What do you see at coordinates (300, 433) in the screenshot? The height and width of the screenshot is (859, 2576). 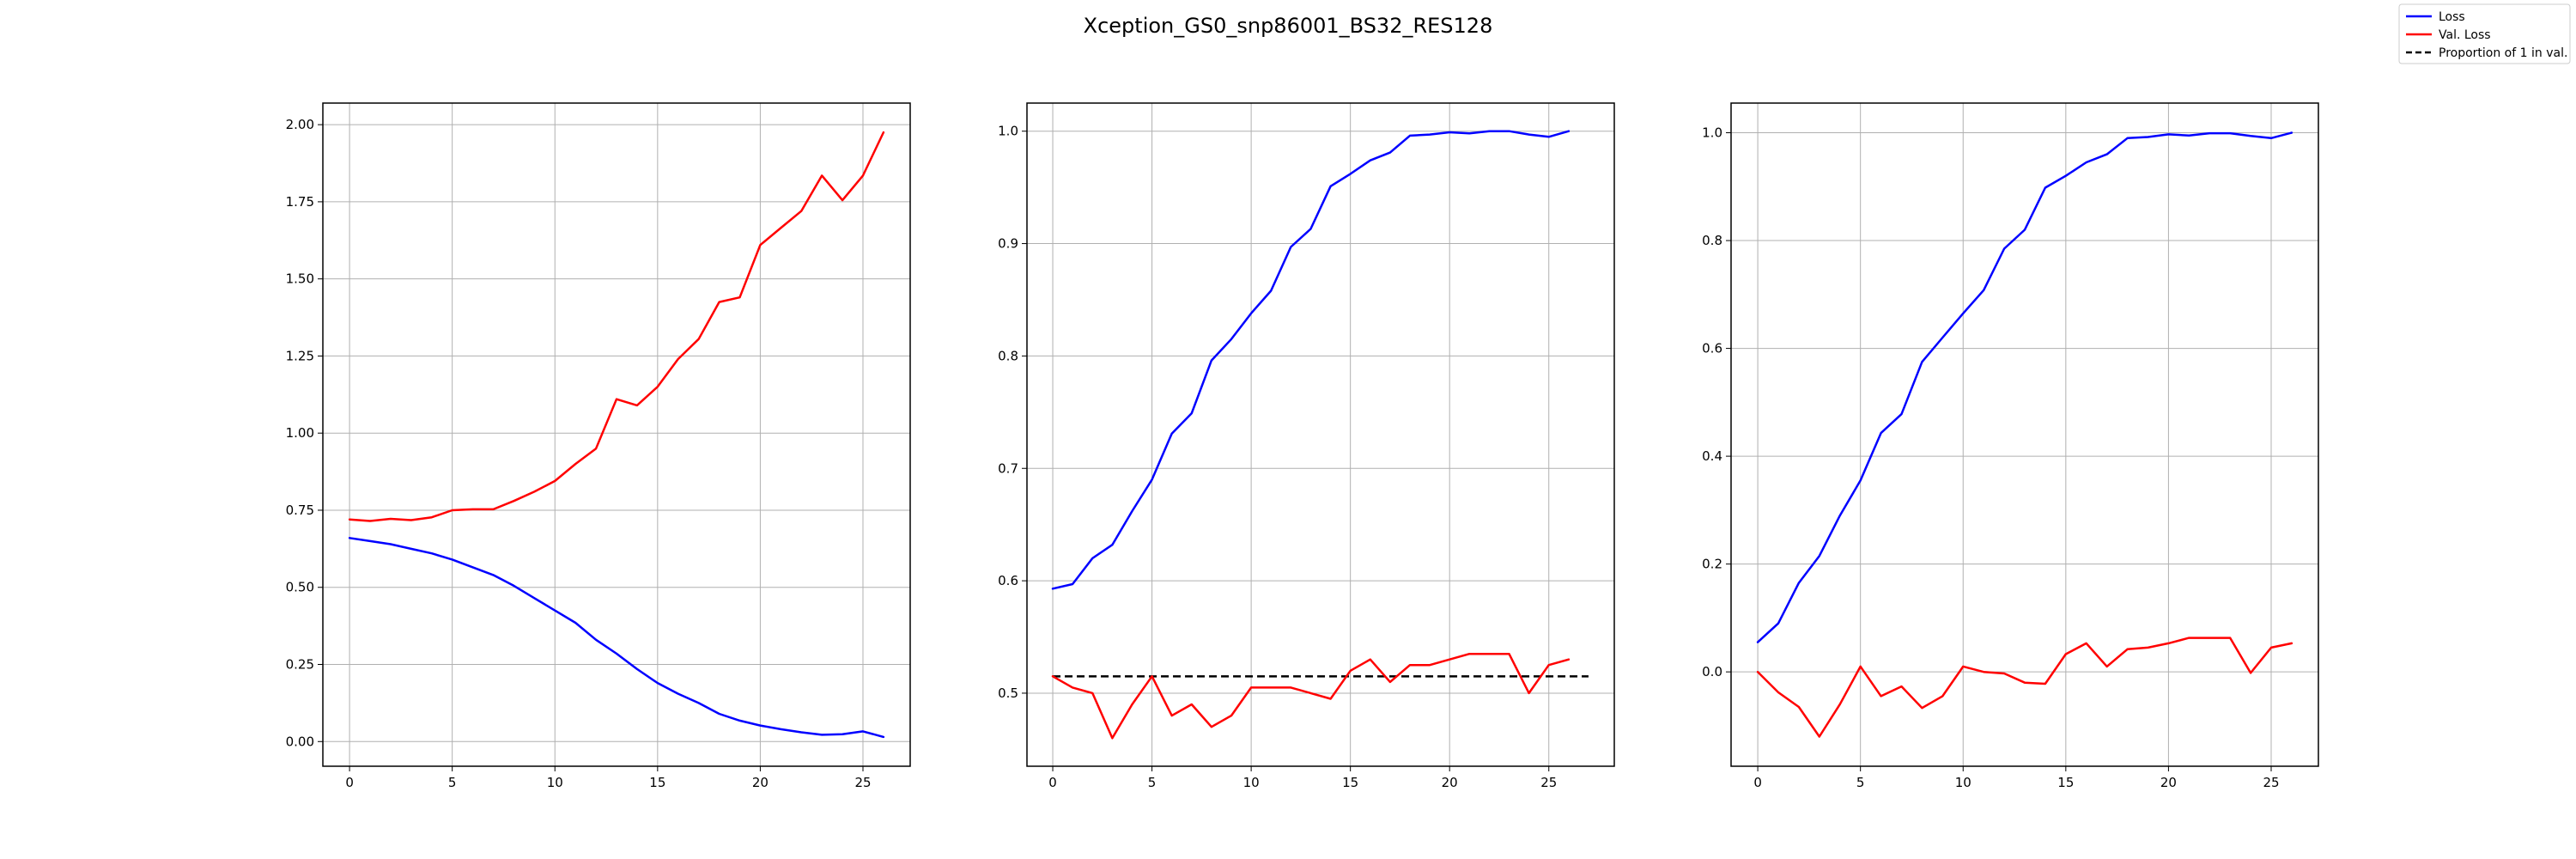 I see `left-ytick-label-4: 1.00` at bounding box center [300, 433].